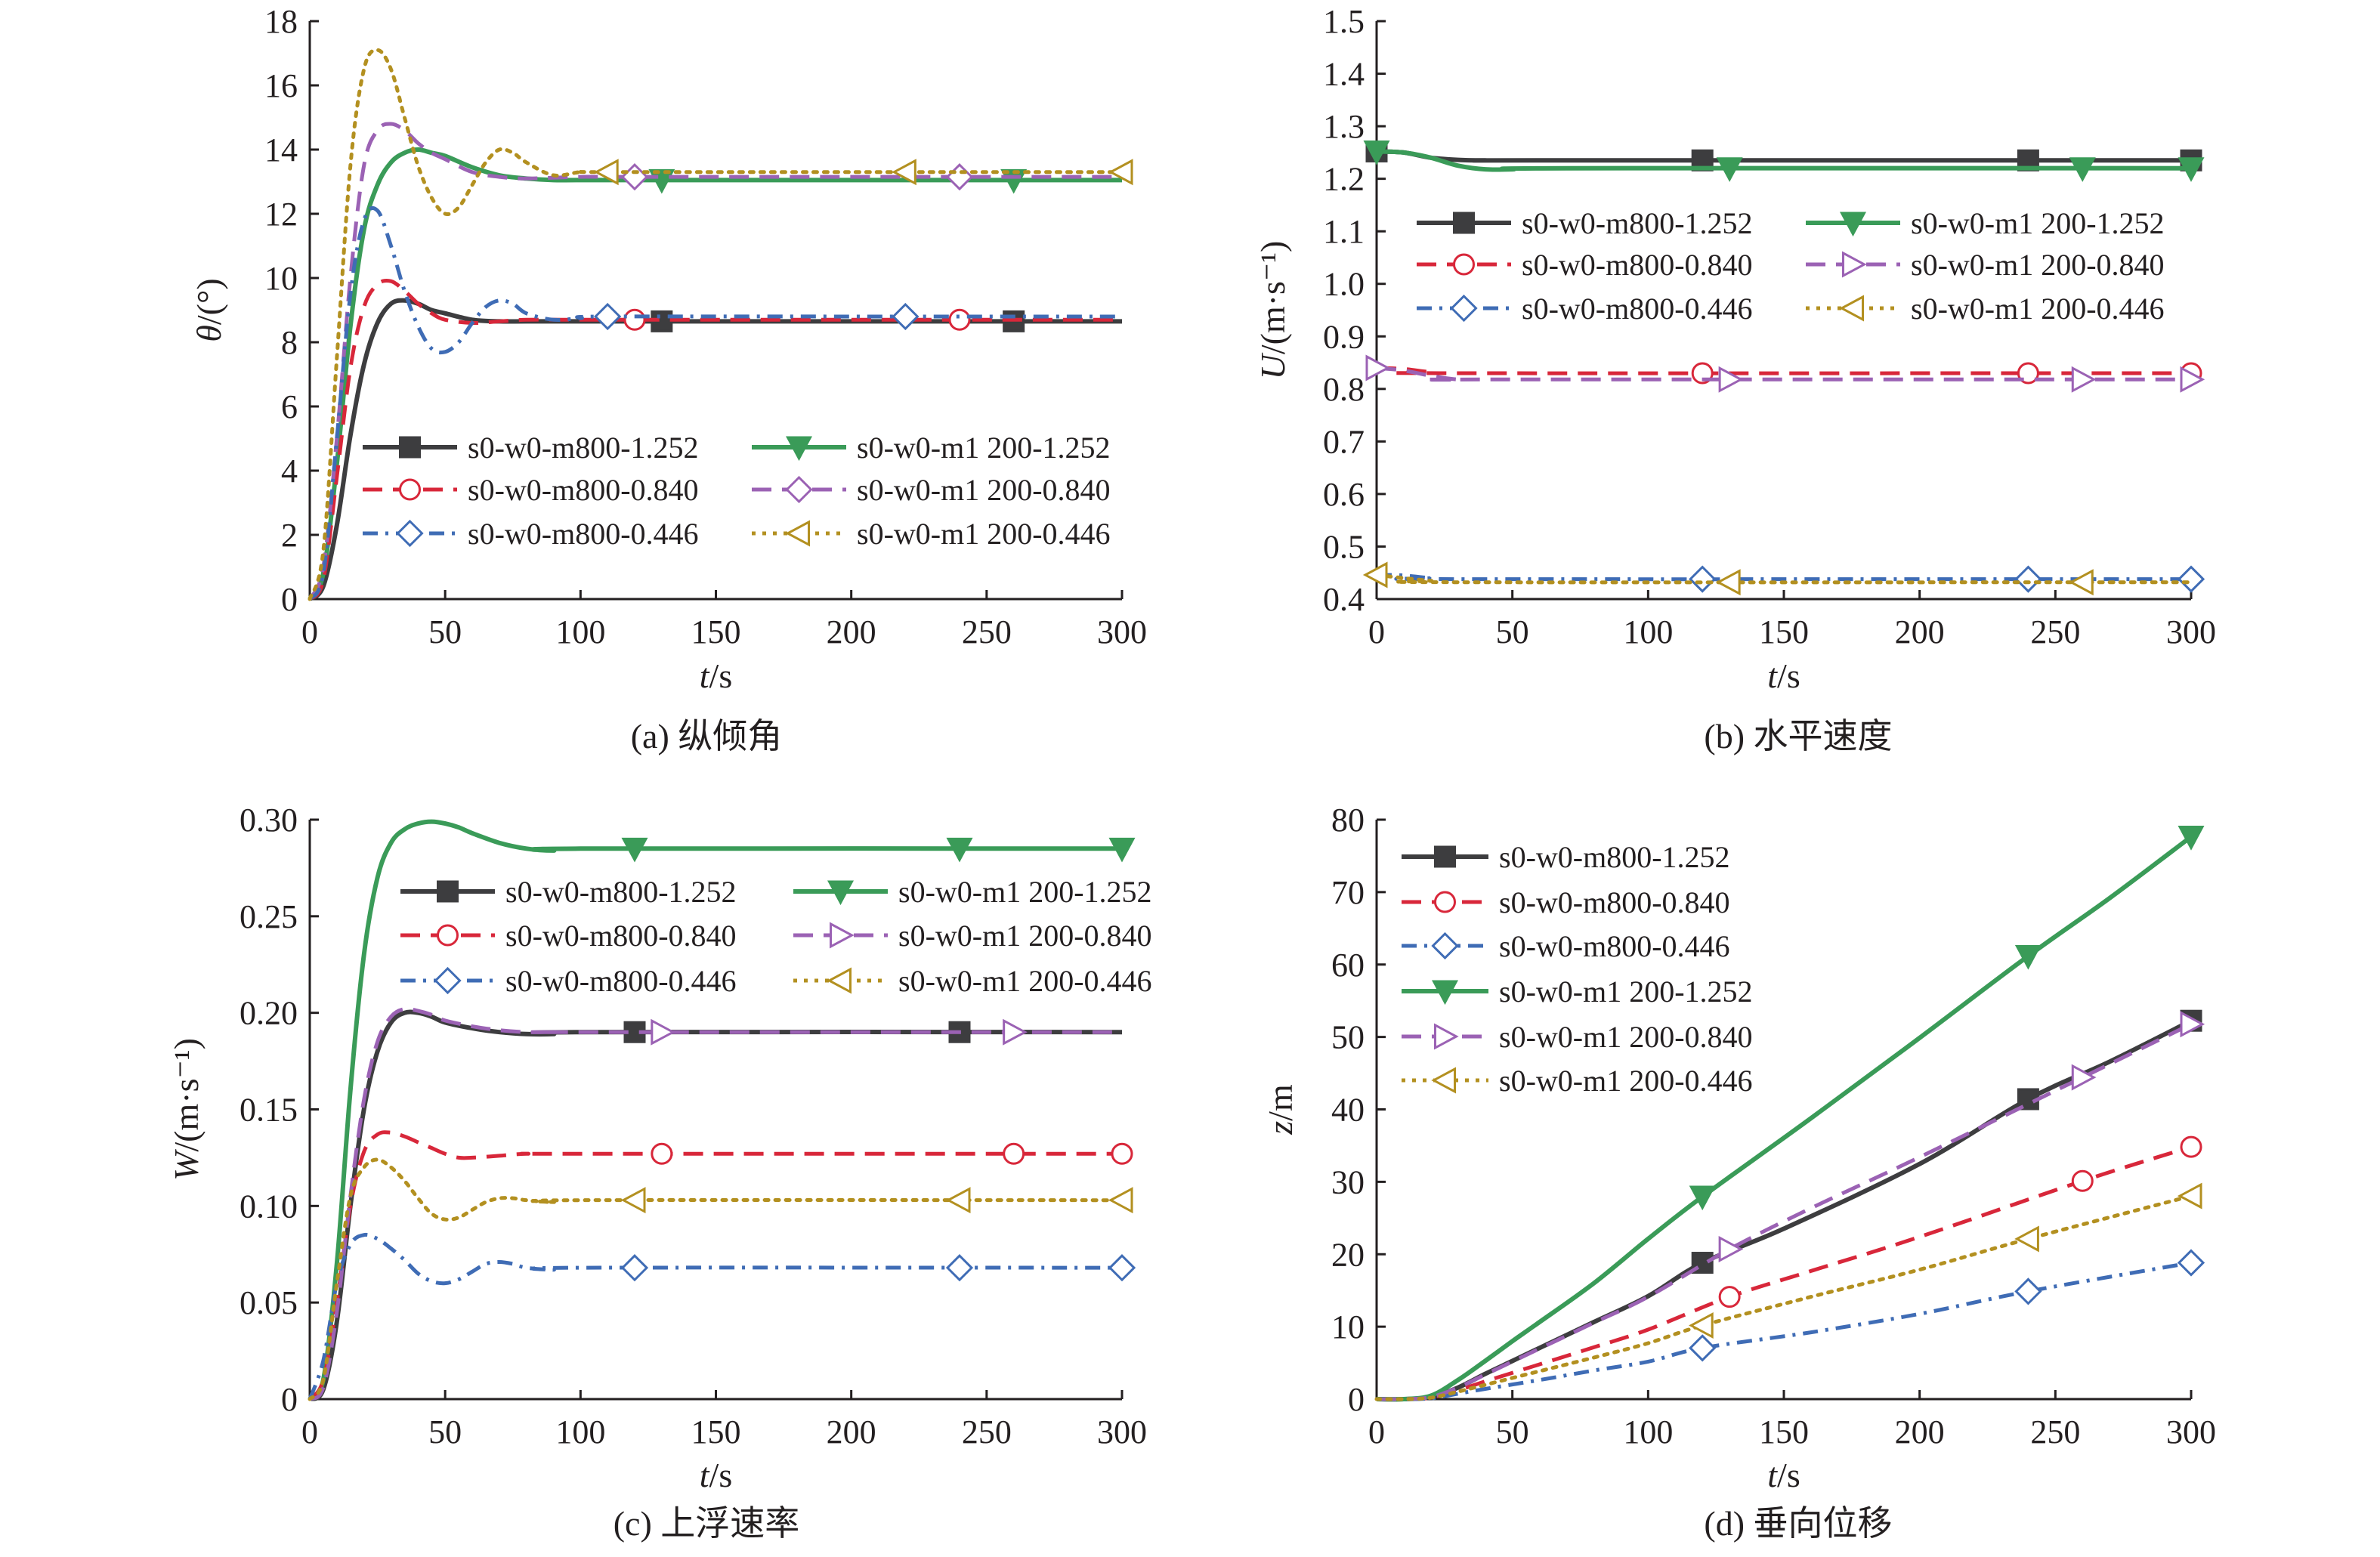 Image resolution: width=2380 pixels, height=1557 pixels. Describe the element at coordinates (289, 535) in the screenshot. I see `y-tick-label: 2` at that location.